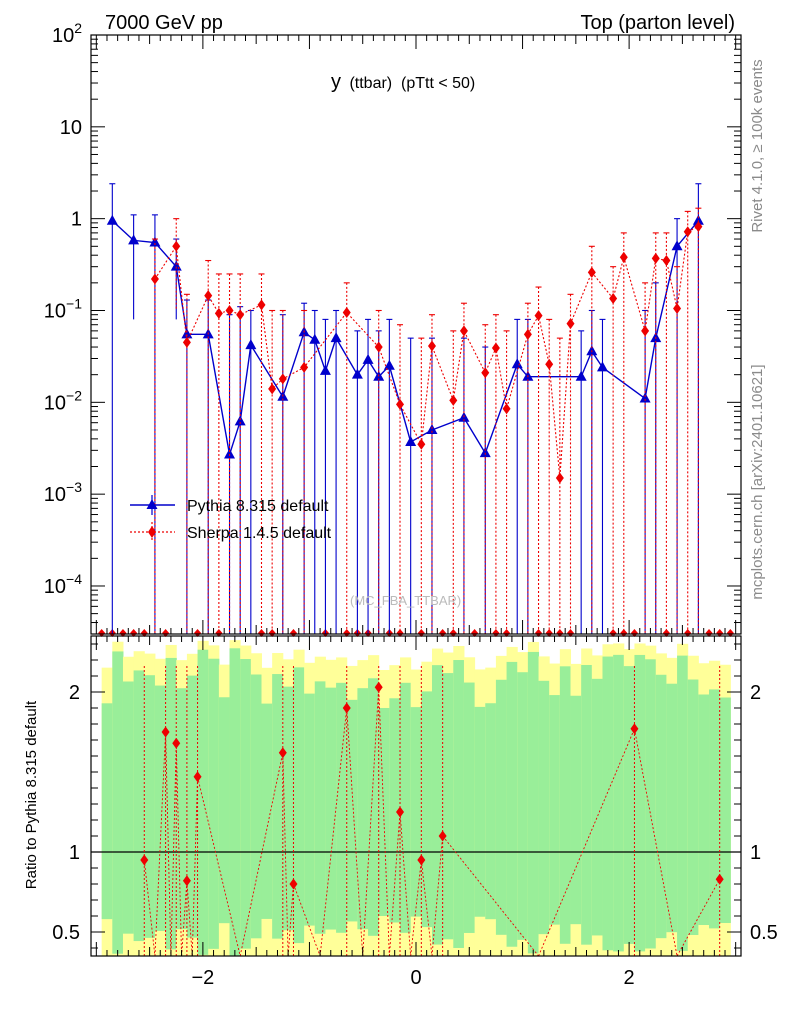 The image size is (786, 1024). Describe the element at coordinates (415, 978) in the screenshot. I see `x-tick-label: 0` at that location.